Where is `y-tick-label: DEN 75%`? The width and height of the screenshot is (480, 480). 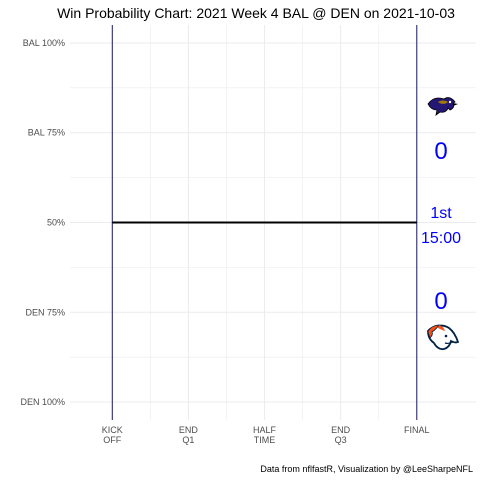 y-tick-label: DEN 75% is located at coordinates (45, 312).